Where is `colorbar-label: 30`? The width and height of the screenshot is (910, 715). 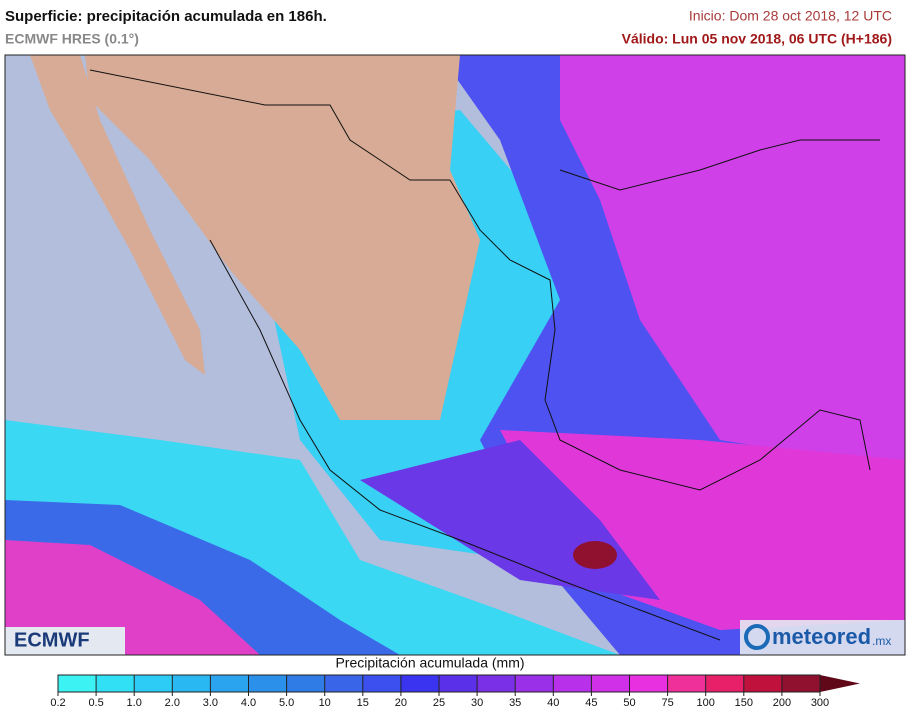
colorbar-label: 30 is located at coordinates (477, 703).